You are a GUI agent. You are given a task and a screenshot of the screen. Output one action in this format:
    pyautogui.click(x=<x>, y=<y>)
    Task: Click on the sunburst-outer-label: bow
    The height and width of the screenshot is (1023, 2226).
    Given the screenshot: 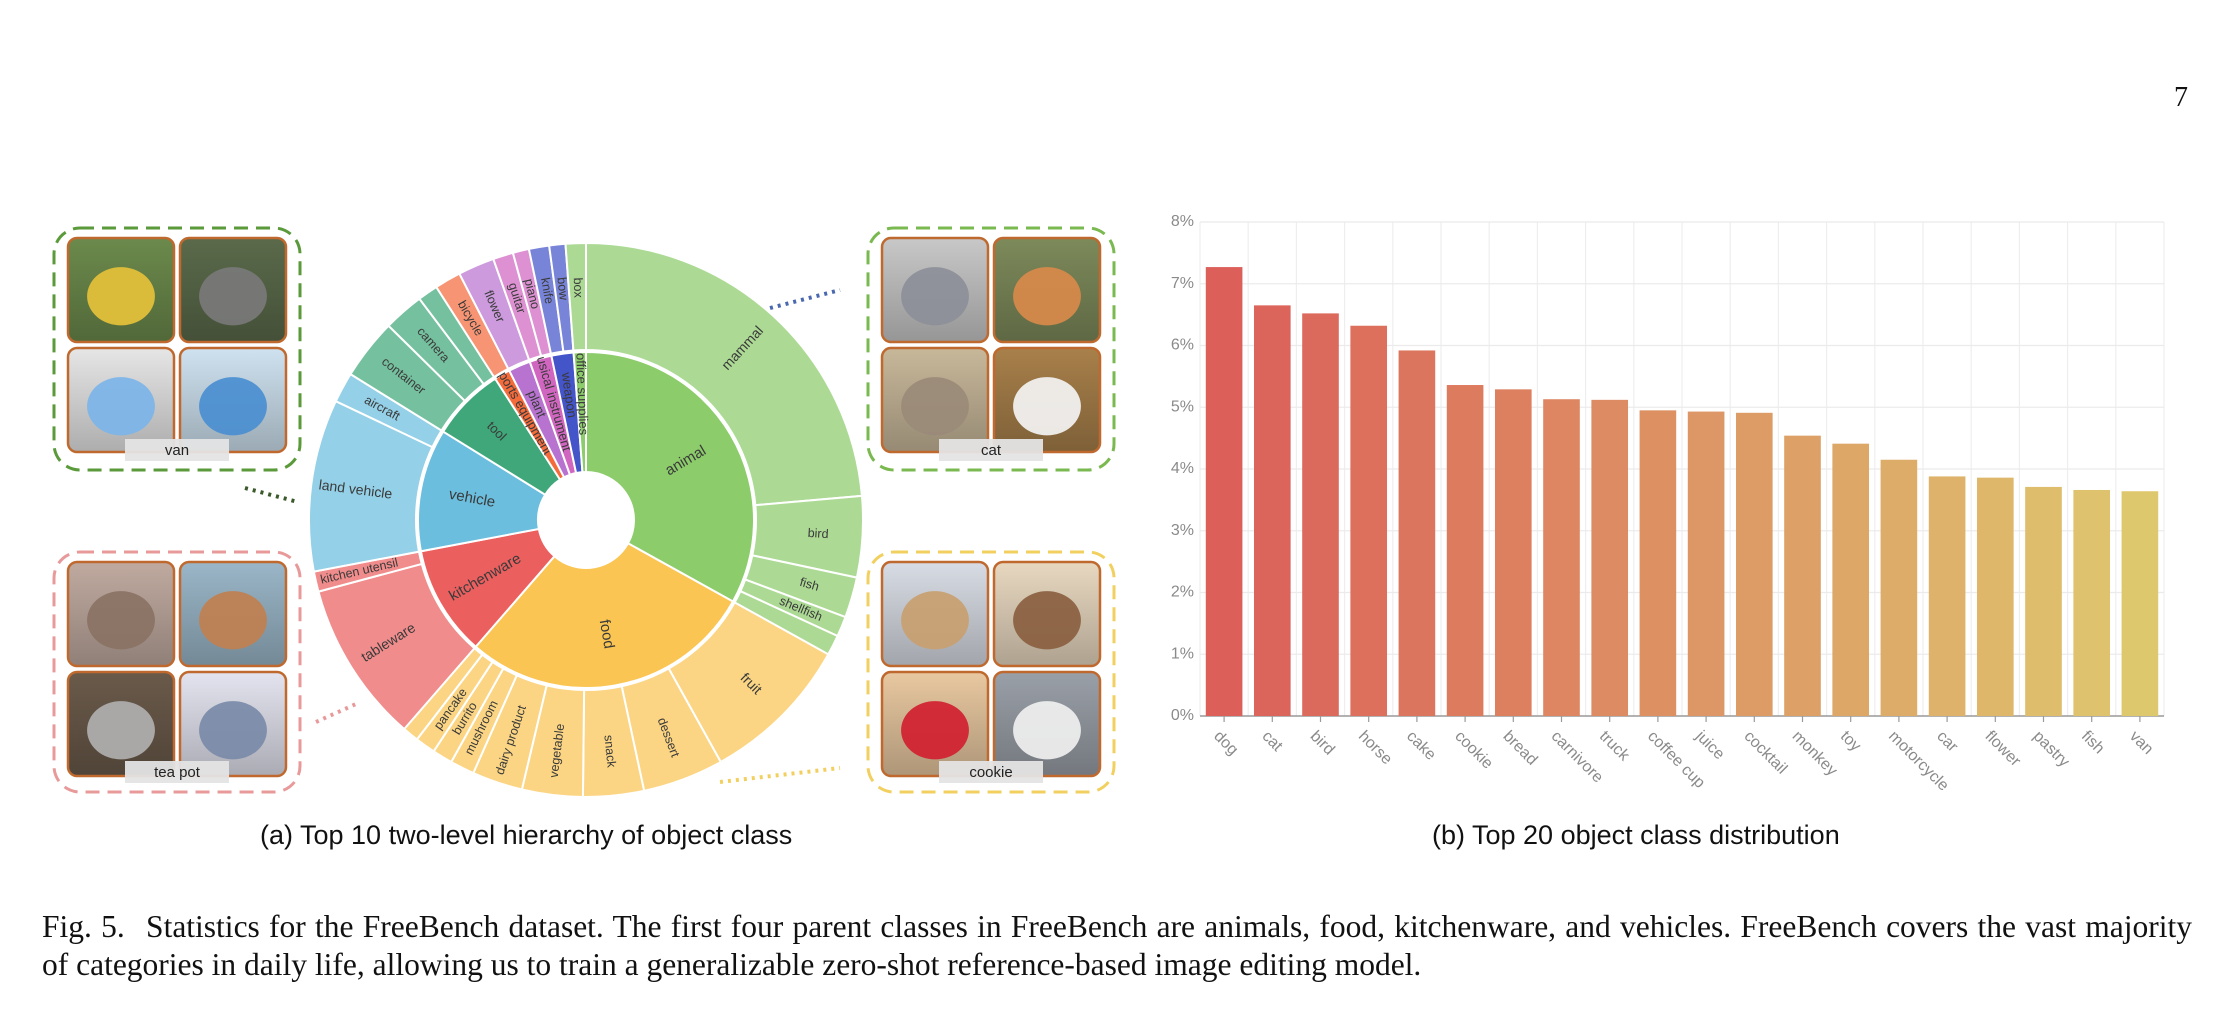 What is the action you would take?
    pyautogui.click(x=562, y=289)
    